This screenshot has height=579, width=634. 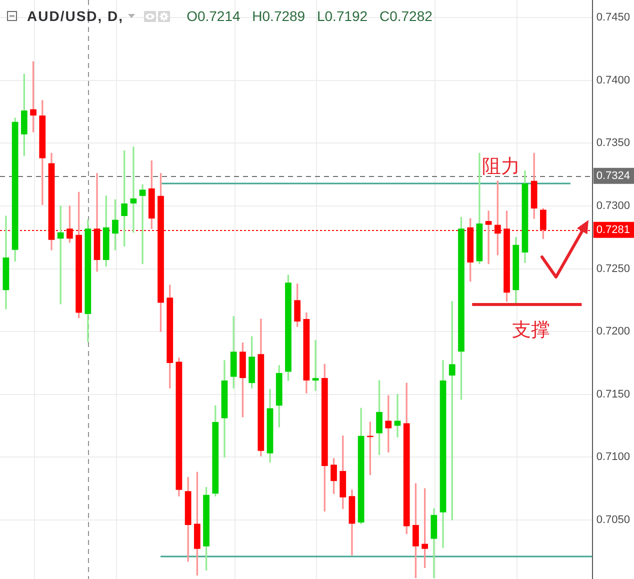 I want to click on y-tick-label: 0.7050, so click(x=613, y=520).